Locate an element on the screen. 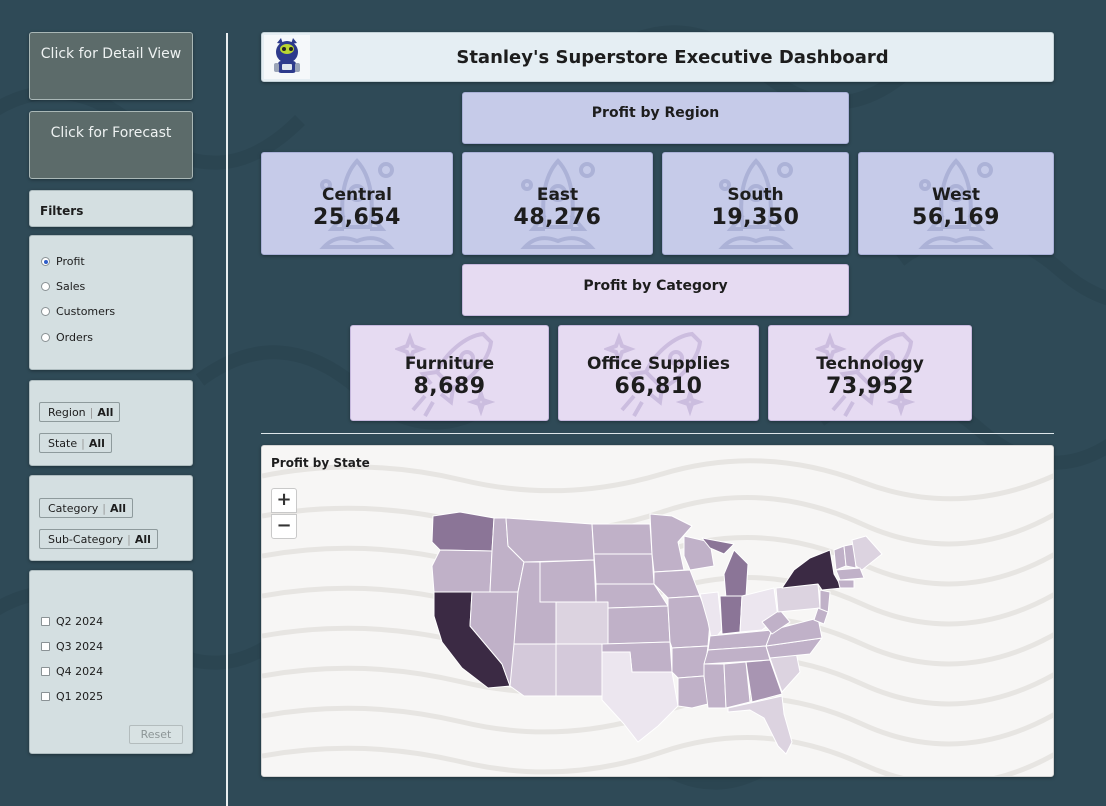 The width and height of the screenshot is (1106, 806). quarter-label: Q4 2024 is located at coordinates (80, 671).